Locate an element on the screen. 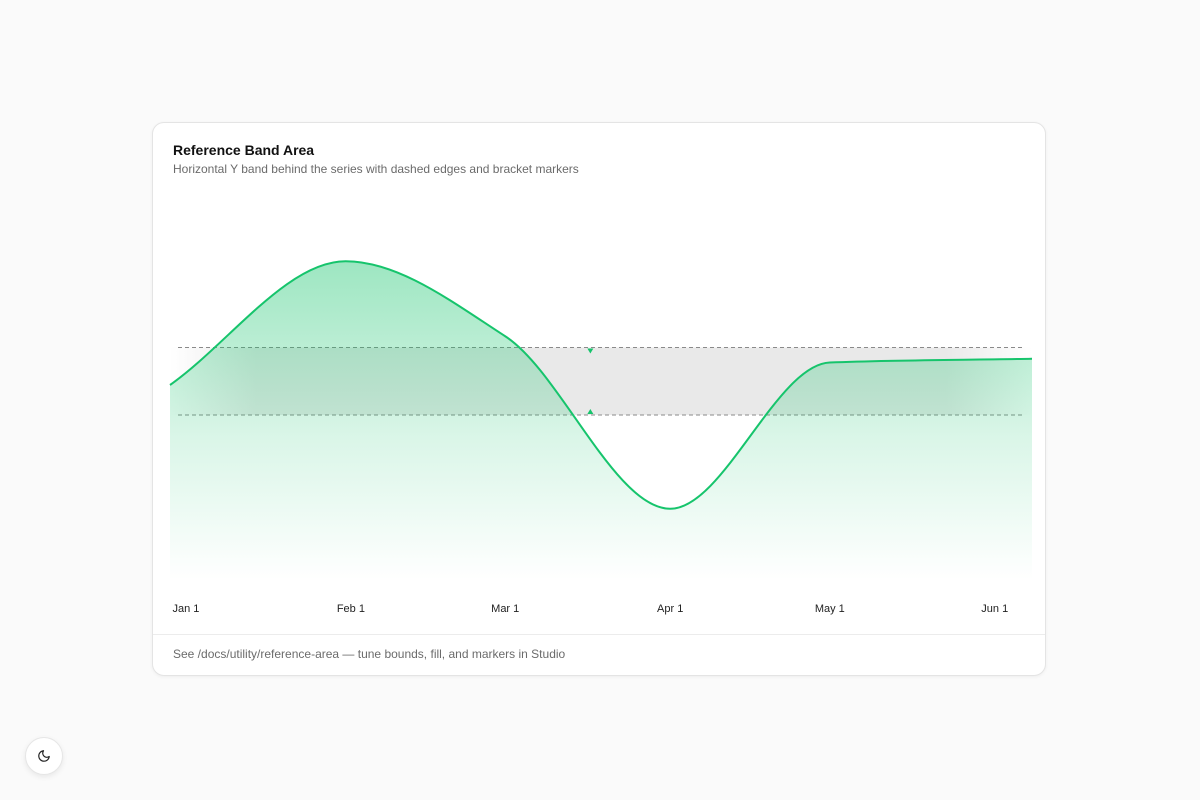 This screenshot has width=1200, height=800. x-tick-label: Feb 1 is located at coordinates (351, 609).